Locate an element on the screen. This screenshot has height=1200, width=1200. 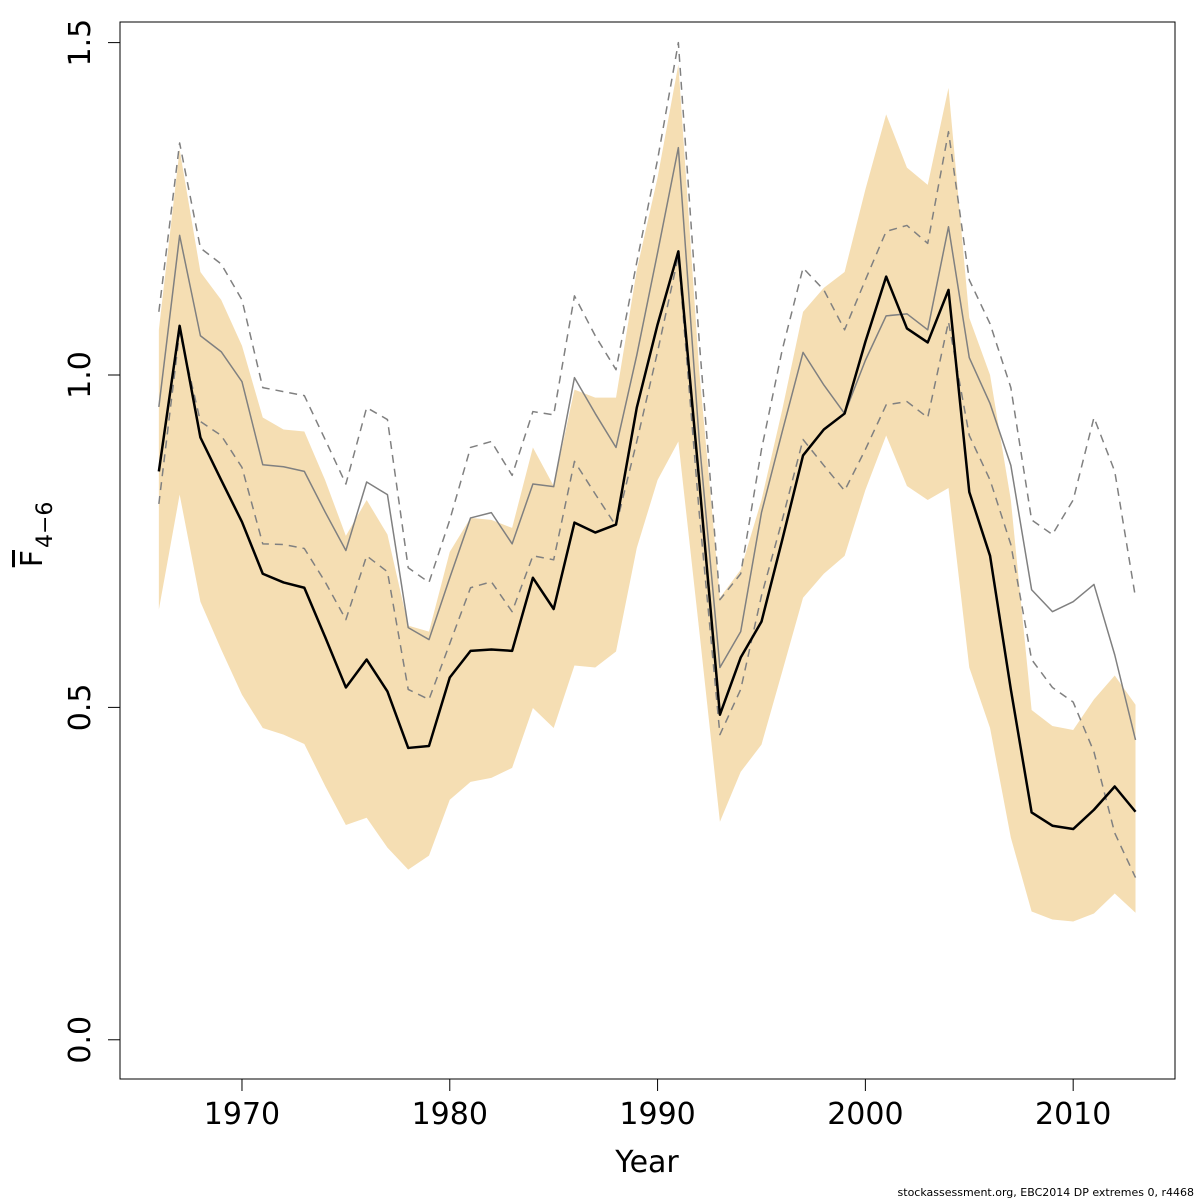
y-tick-label-group: 0.5 is located at coordinates (80, 708).